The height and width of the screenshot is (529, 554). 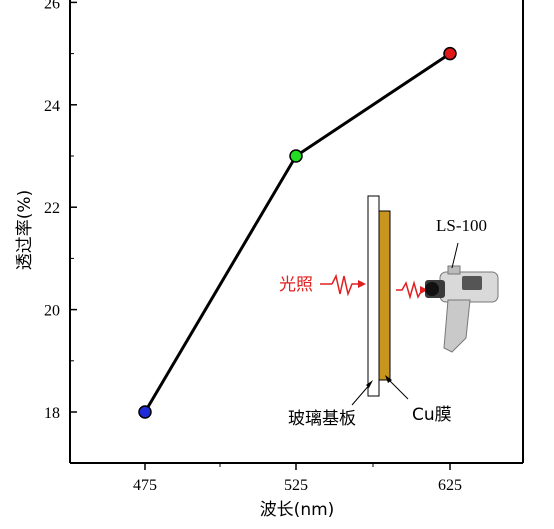 I want to click on light-label: 光照, so click(x=296, y=285).